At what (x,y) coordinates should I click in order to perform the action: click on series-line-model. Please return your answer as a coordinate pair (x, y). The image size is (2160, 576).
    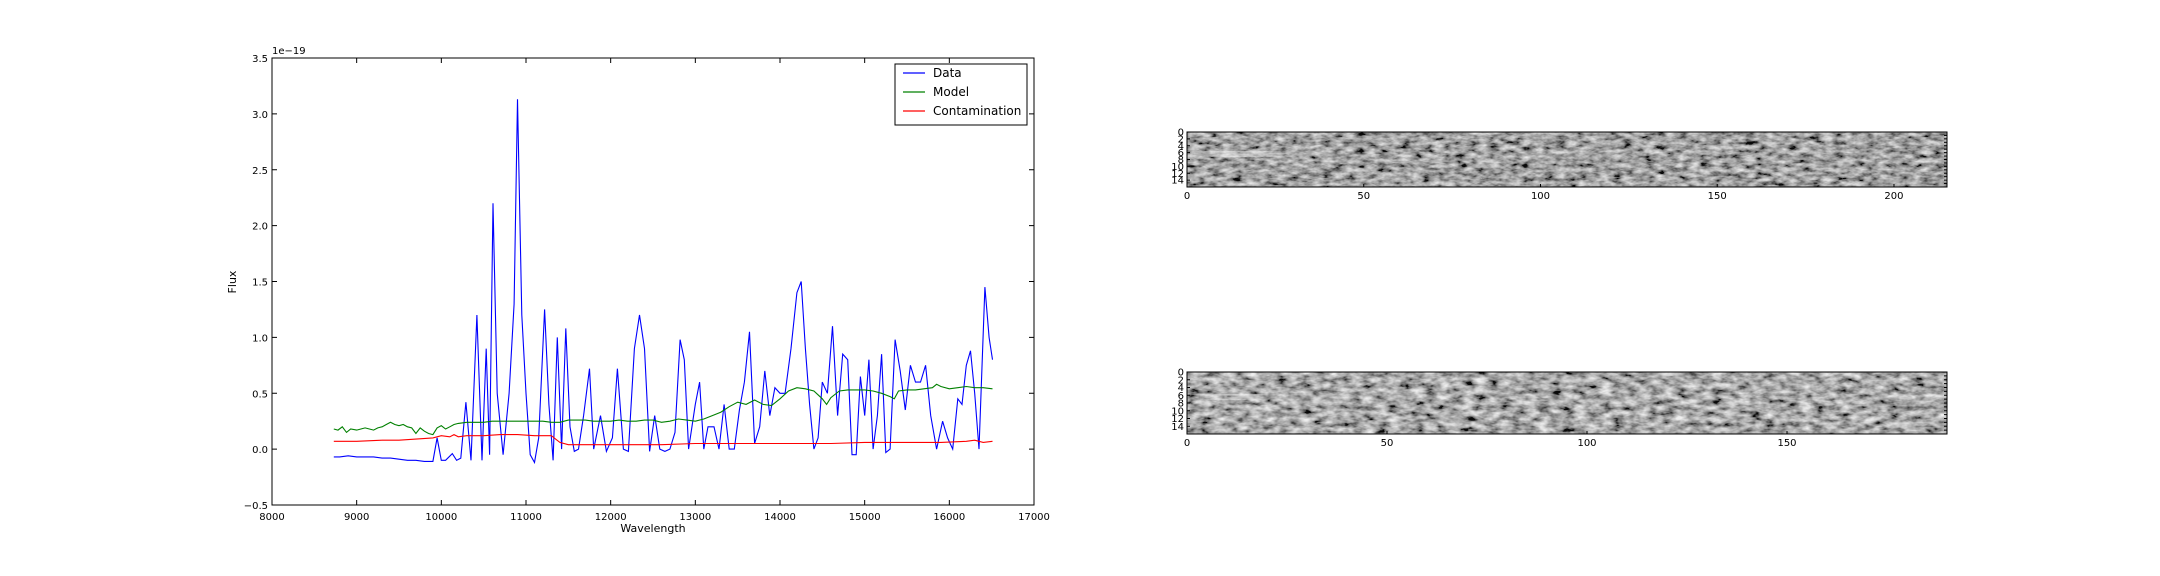
    Looking at the image, I should click on (663, 409).